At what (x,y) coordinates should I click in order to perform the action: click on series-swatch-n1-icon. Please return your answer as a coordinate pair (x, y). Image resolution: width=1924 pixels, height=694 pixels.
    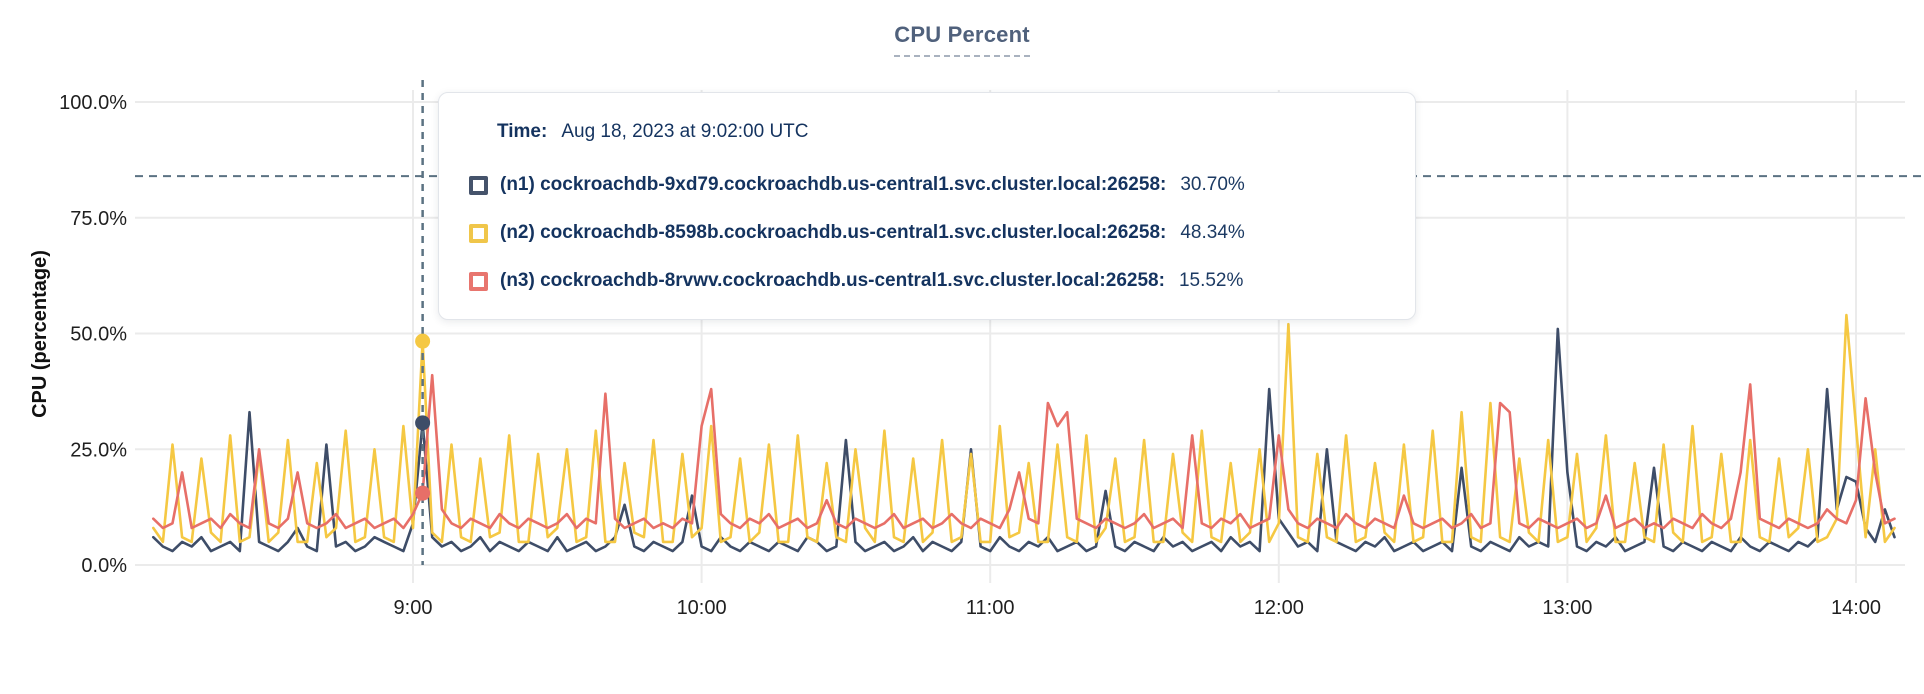
    Looking at the image, I should click on (478, 185).